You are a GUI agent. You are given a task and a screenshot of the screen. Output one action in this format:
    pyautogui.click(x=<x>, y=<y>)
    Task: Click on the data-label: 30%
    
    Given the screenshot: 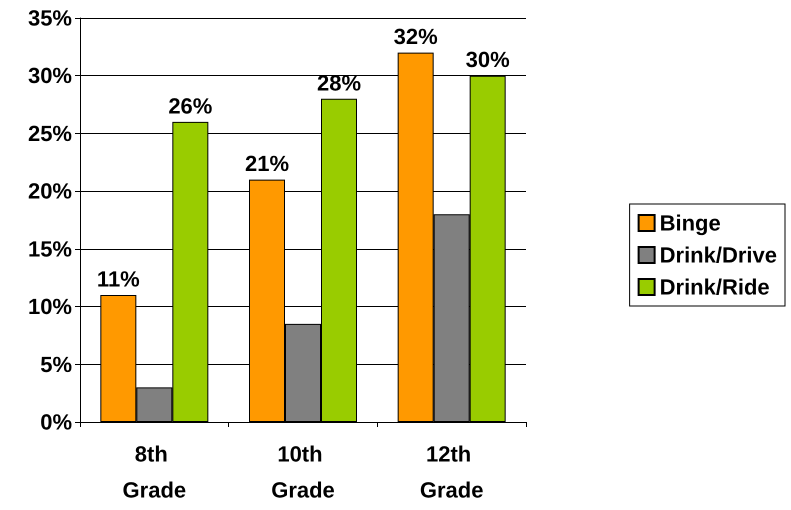 What is the action you would take?
    pyautogui.click(x=488, y=59)
    